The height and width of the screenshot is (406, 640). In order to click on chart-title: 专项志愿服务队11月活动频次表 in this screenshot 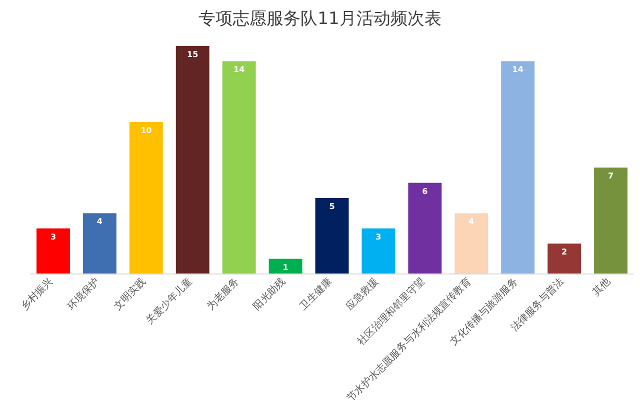, I will do `click(320, 19)`.